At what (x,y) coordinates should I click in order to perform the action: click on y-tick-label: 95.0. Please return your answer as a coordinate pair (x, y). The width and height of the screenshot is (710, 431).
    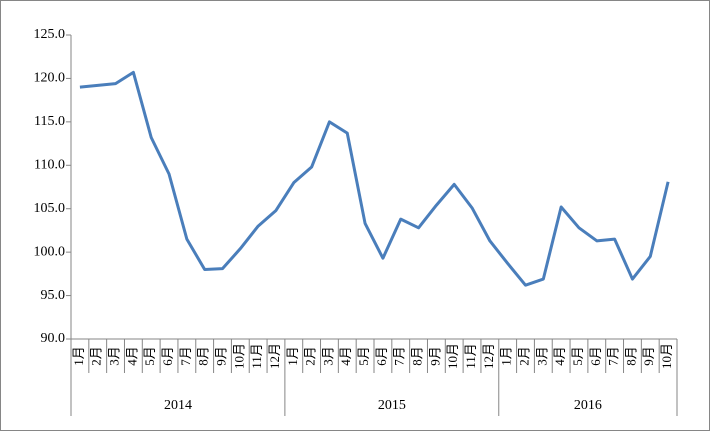
    Looking at the image, I should click on (53, 295).